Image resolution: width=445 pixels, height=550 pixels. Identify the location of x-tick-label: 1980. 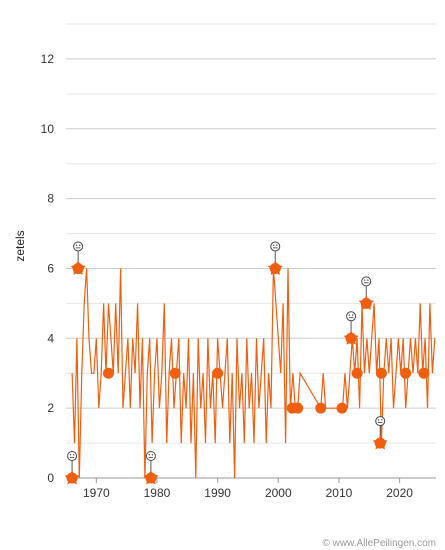
(157, 493).